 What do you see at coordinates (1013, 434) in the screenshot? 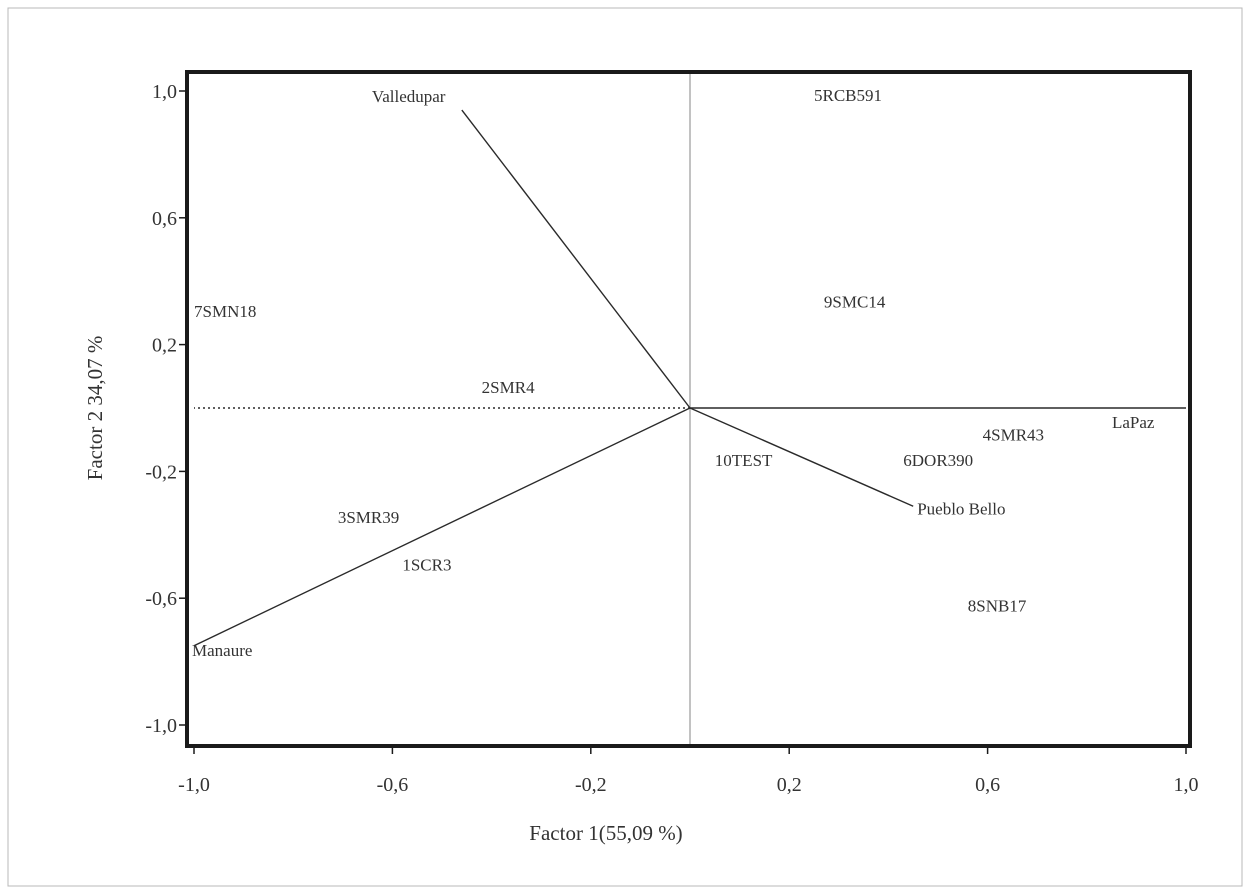
I see `point-label-4smr43: 4SMR43` at bounding box center [1013, 434].